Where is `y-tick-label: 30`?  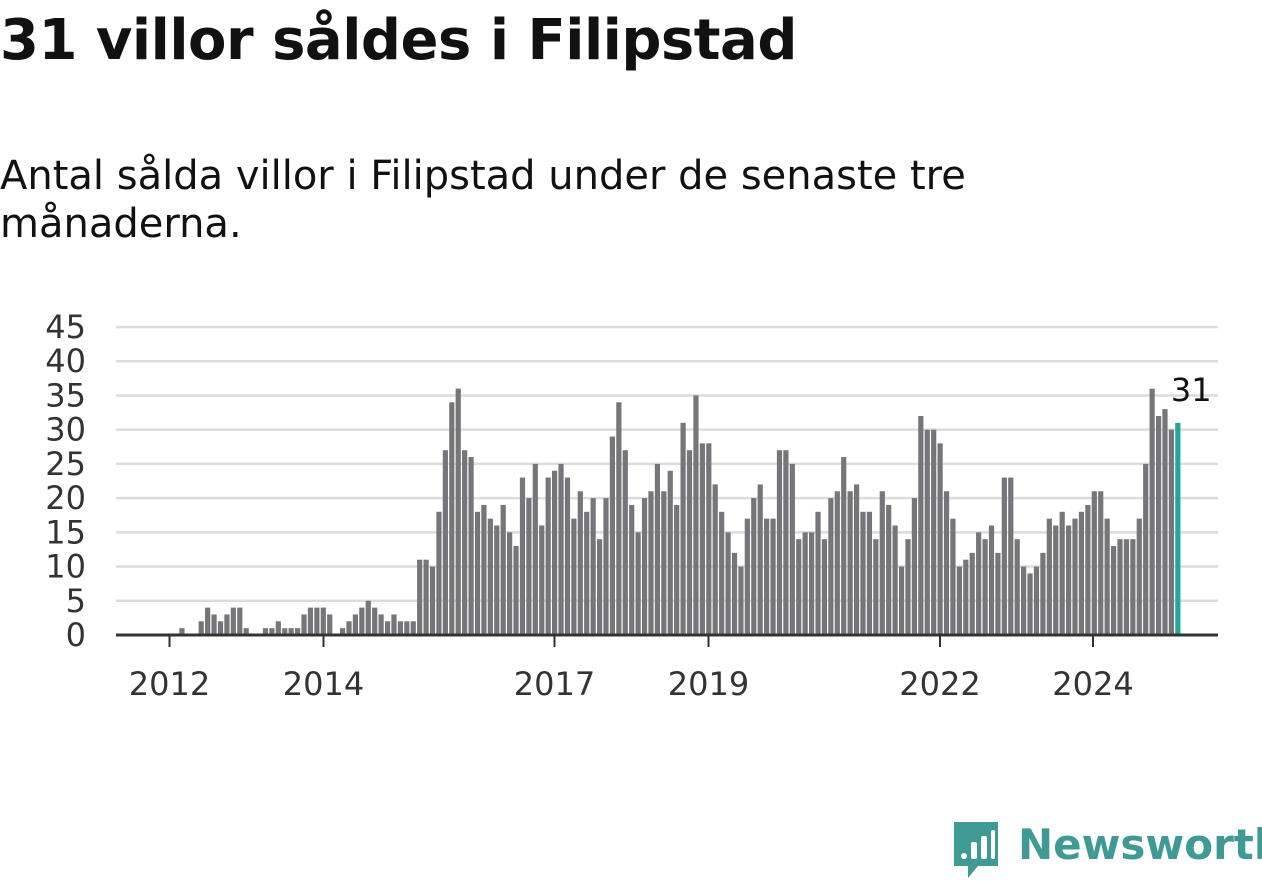 y-tick-label: 30 is located at coordinates (65, 430).